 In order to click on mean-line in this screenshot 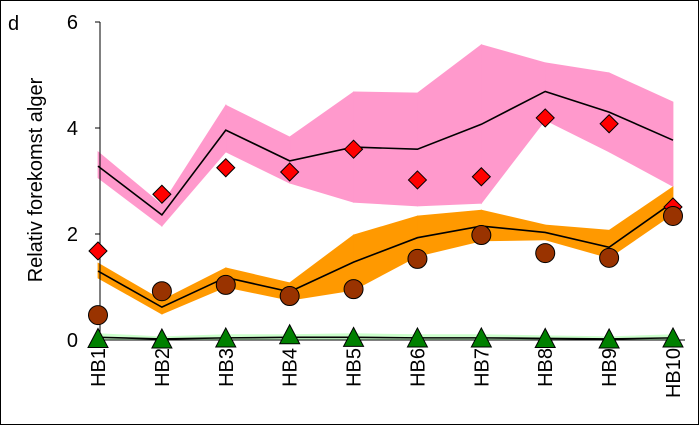, I will do `click(385, 338)`.